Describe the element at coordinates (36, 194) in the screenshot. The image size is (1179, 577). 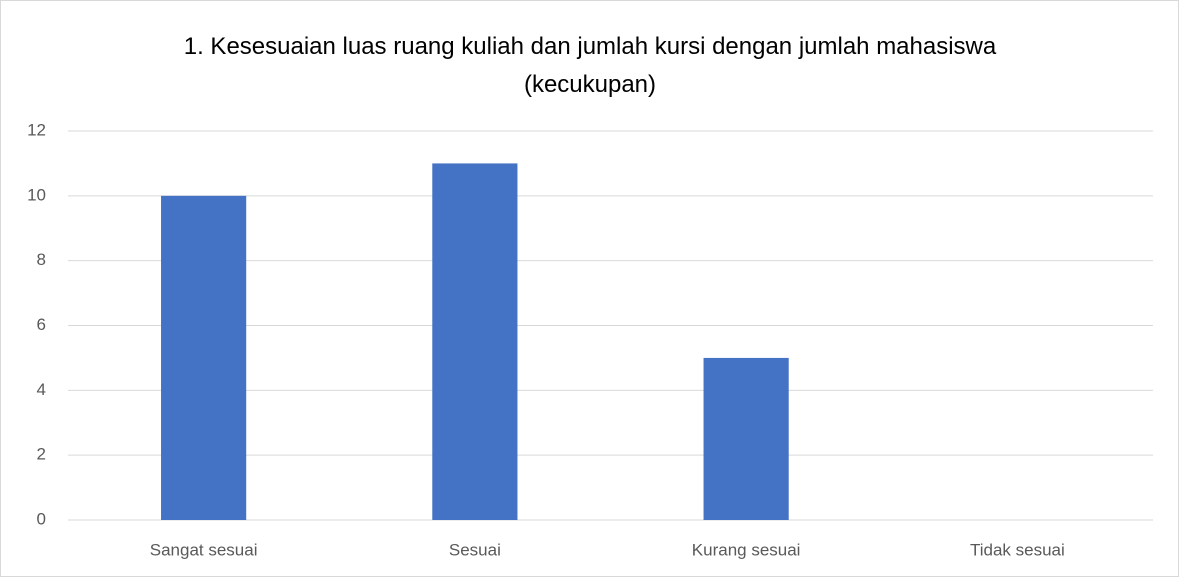
I see `y-tick-label: 10` at that location.